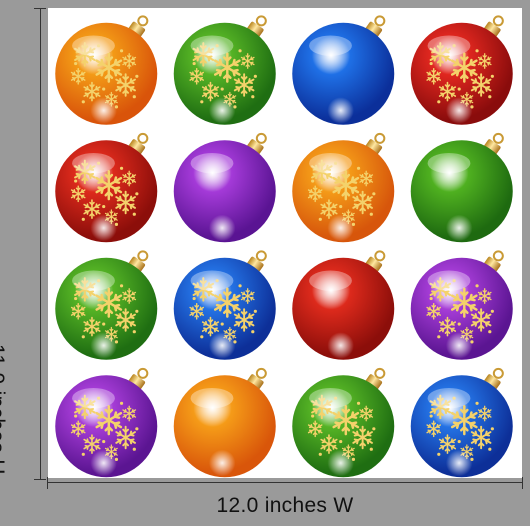  I want to click on width-dimension-line, so click(285, 482).